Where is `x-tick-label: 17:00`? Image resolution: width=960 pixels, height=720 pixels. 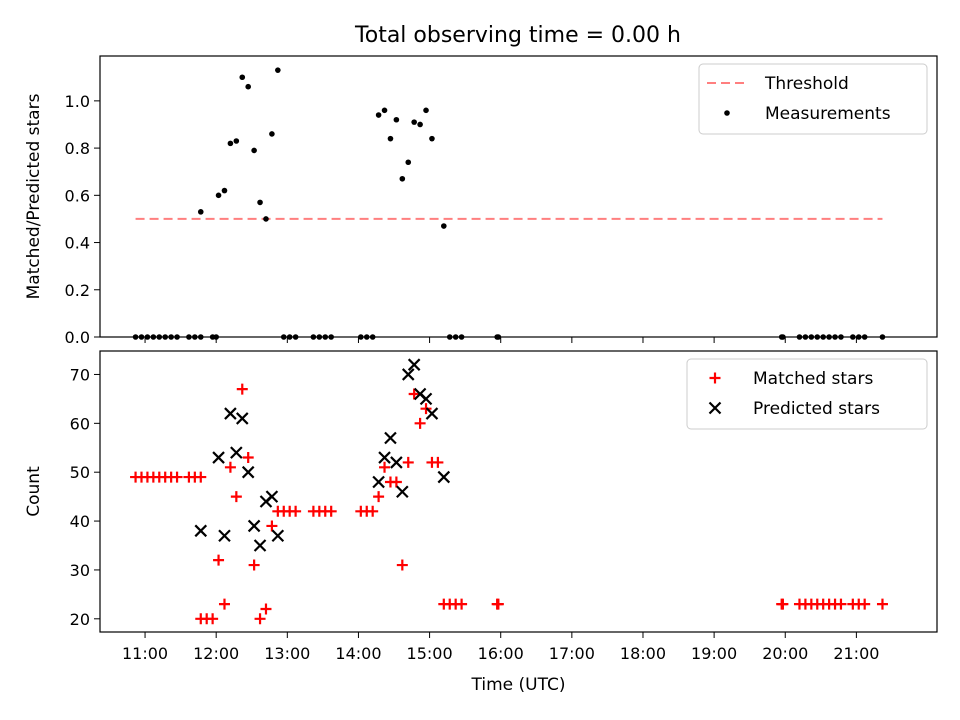 x-tick-label: 17:00 is located at coordinates (572, 653).